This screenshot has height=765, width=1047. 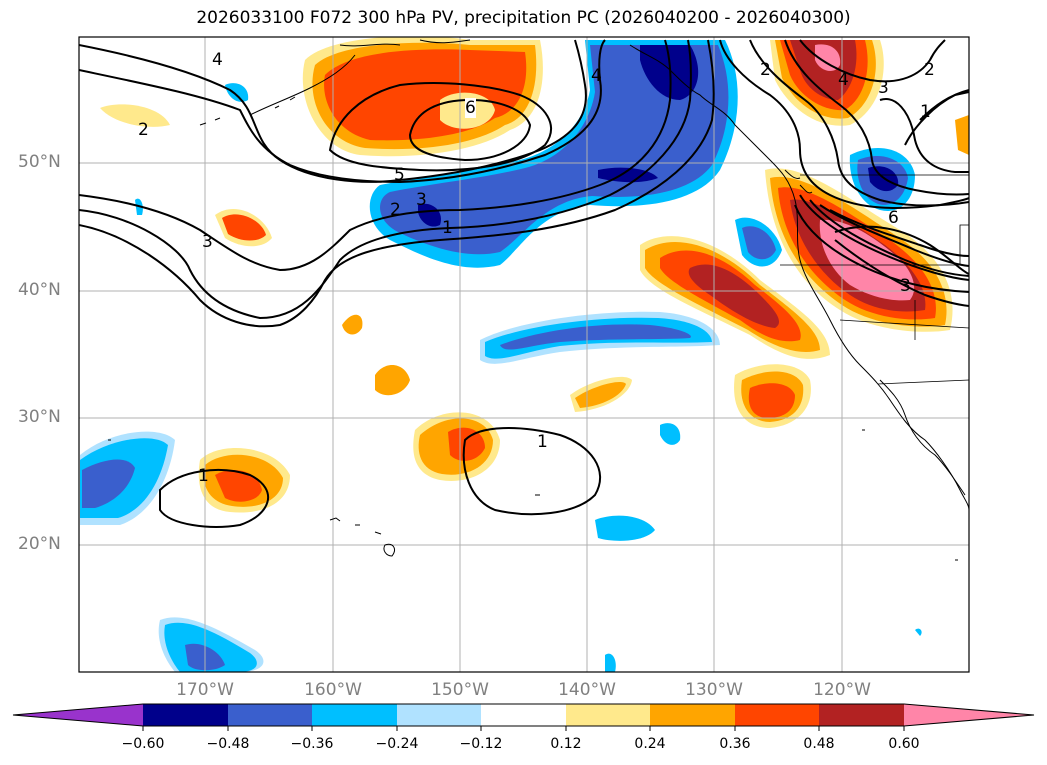 What do you see at coordinates (143, 744) in the screenshot?
I see `colorbar-tick-label: −0.60` at bounding box center [143, 744].